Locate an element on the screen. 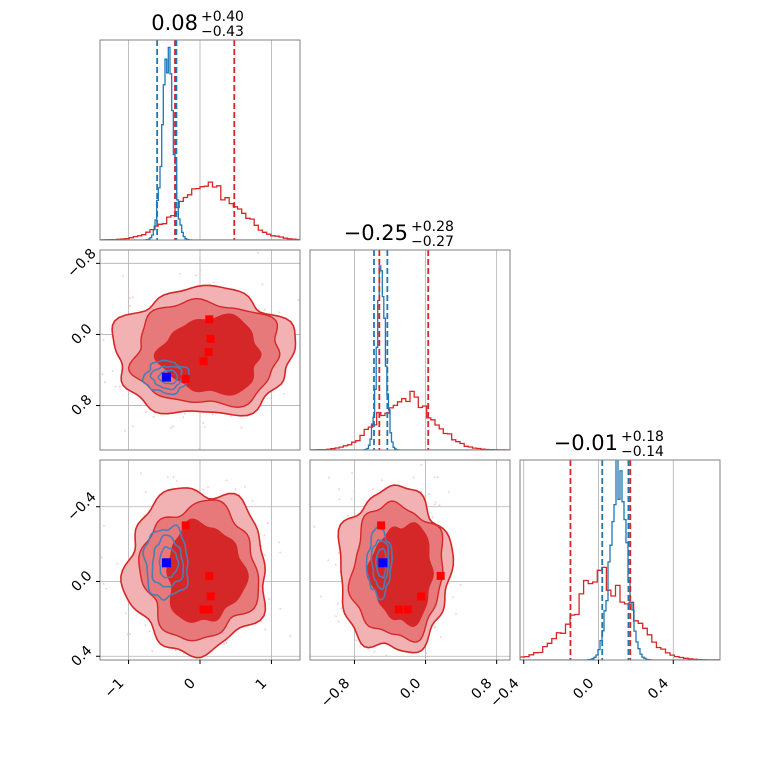 The width and height of the screenshot is (760, 760). y-tick-label: 0.4 is located at coordinates (81, 656).